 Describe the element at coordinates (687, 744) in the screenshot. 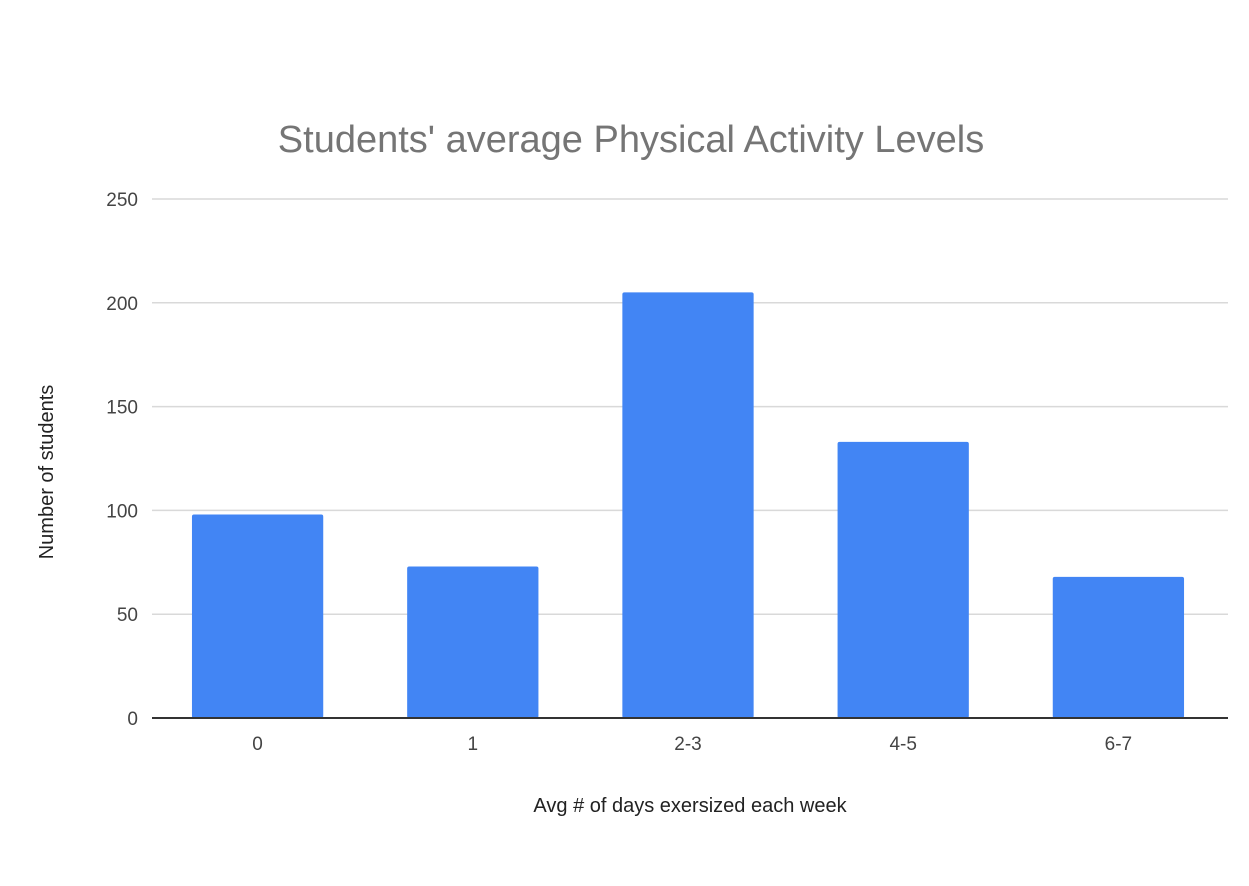

I see `x-tick-label: 2-3` at that location.